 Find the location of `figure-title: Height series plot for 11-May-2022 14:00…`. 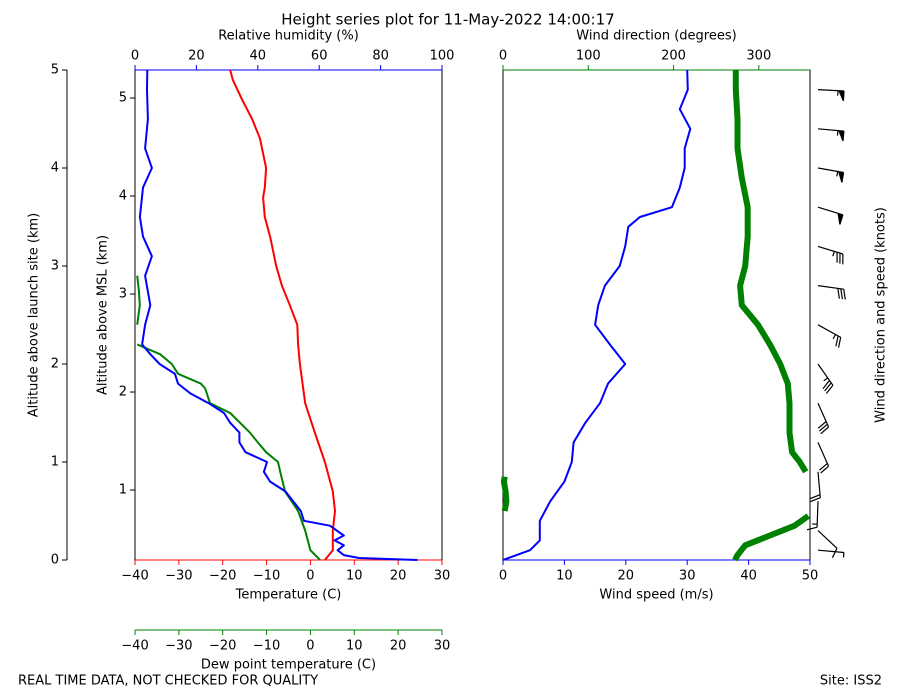

figure-title: Height series plot for 11-May-2022 14:00… is located at coordinates (447, 20).